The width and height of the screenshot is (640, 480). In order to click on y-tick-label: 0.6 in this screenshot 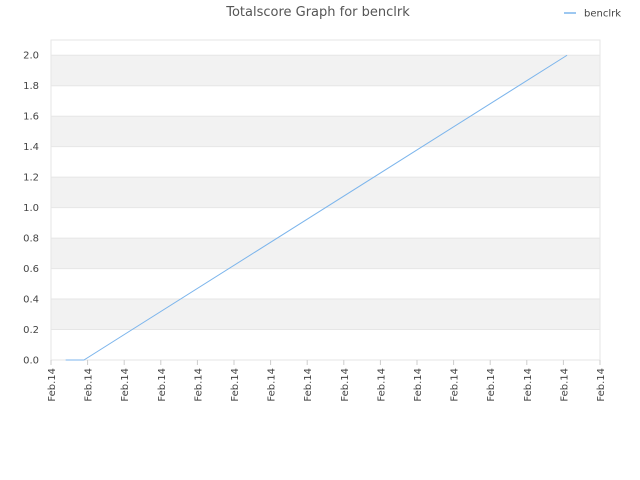, I will do `click(31, 269)`.